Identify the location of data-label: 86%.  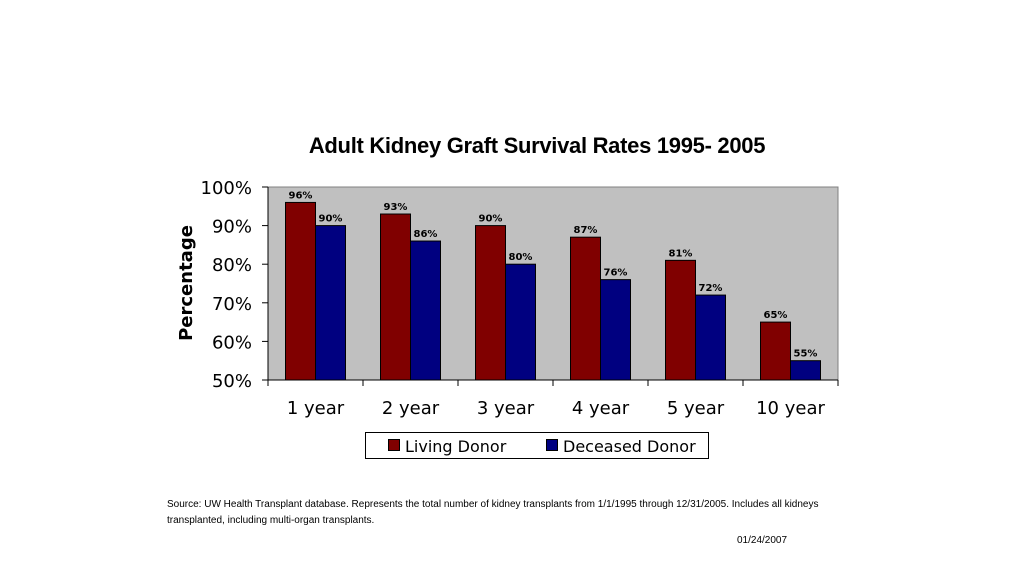
(426, 234).